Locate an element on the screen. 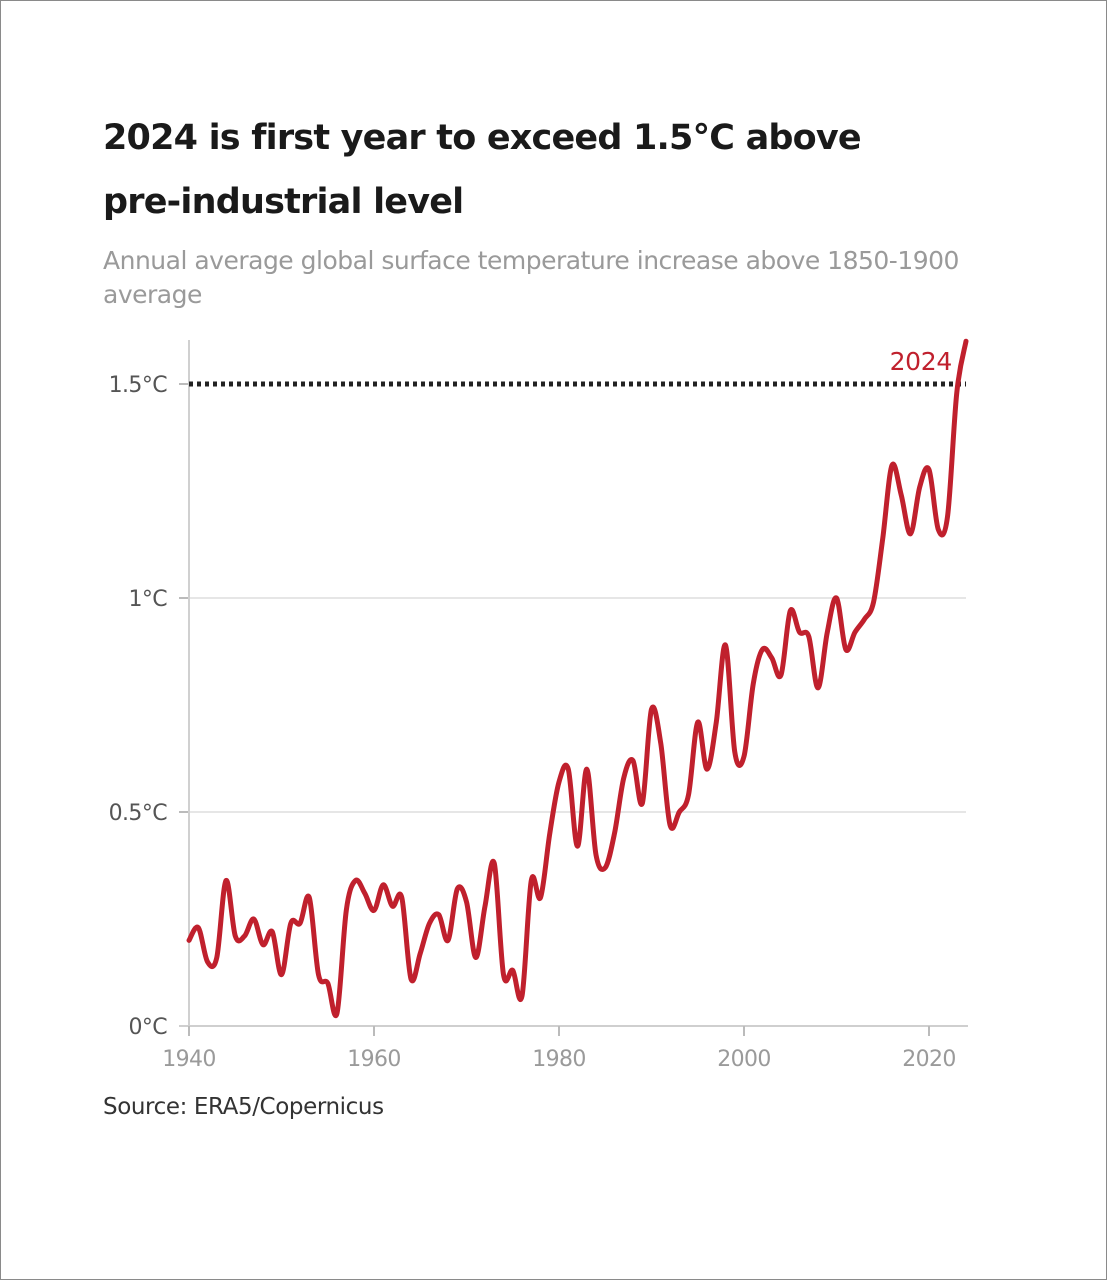  x-tick-label: 1960 is located at coordinates (374, 1059).